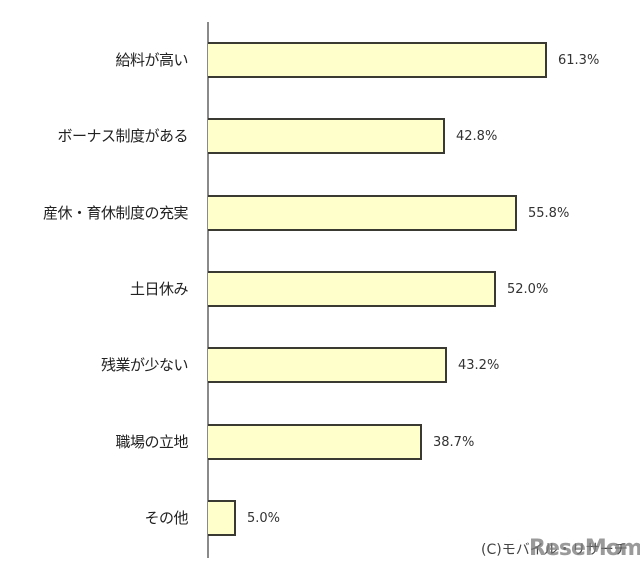 The height and width of the screenshot is (577, 640). What do you see at coordinates (151, 60) in the screenshot?
I see `category-label: 給料が高い` at bounding box center [151, 60].